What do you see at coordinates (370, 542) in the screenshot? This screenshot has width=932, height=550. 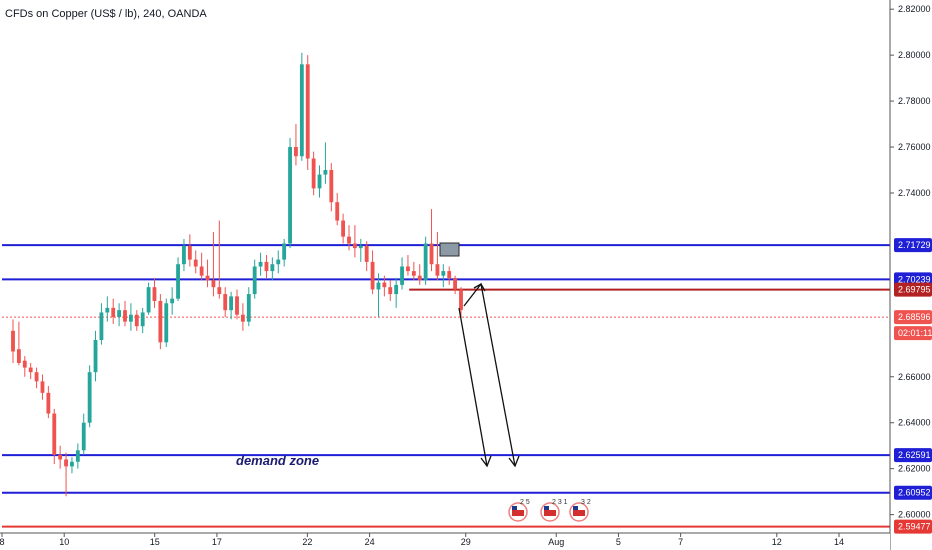 I see `time-tick-label: 24` at bounding box center [370, 542].